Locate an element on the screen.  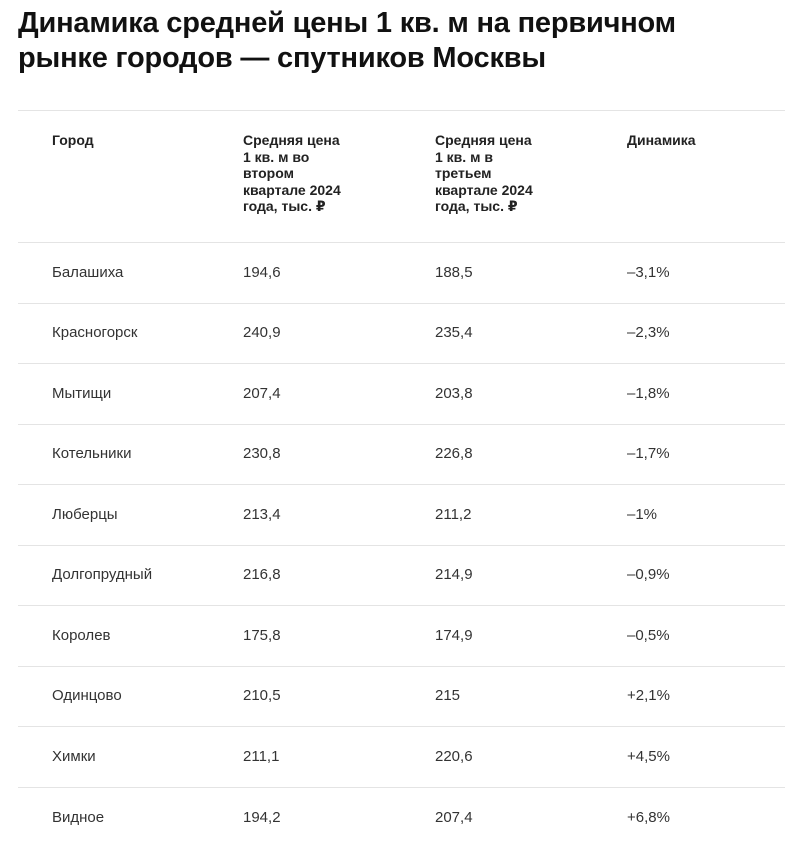
dynamics-cell: +2,1% is located at coordinates (706, 696).